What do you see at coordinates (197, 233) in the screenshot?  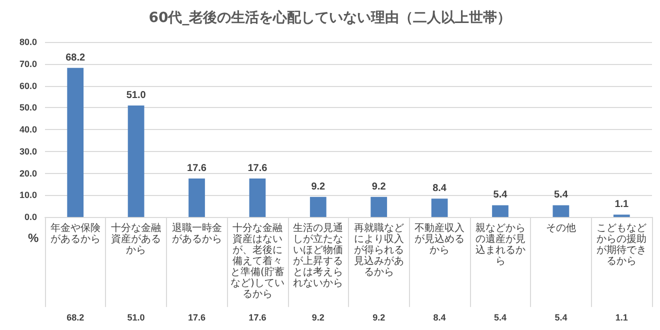 I see `x-tick-label: 退職一時金があるから` at bounding box center [197, 233].